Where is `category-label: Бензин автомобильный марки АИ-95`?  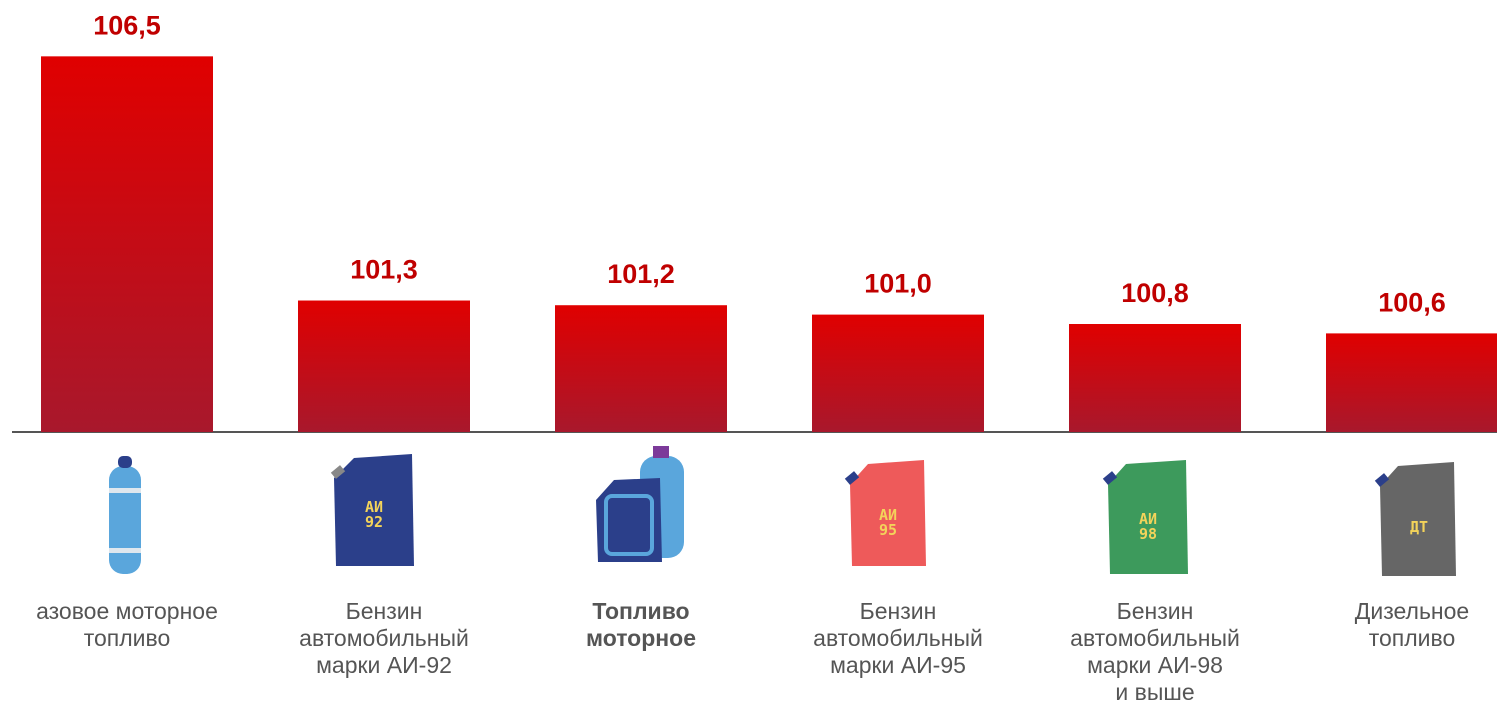
category-label: Бензин автомобильный марки АИ-95 is located at coordinates (898, 638).